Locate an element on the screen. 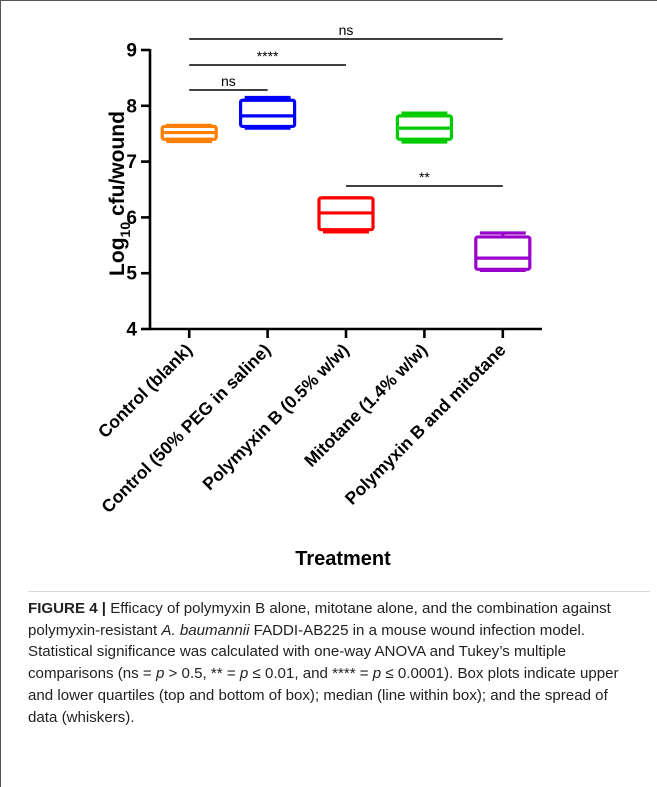 The image size is (657, 787). y-tick-label: 4 is located at coordinates (131, 330).